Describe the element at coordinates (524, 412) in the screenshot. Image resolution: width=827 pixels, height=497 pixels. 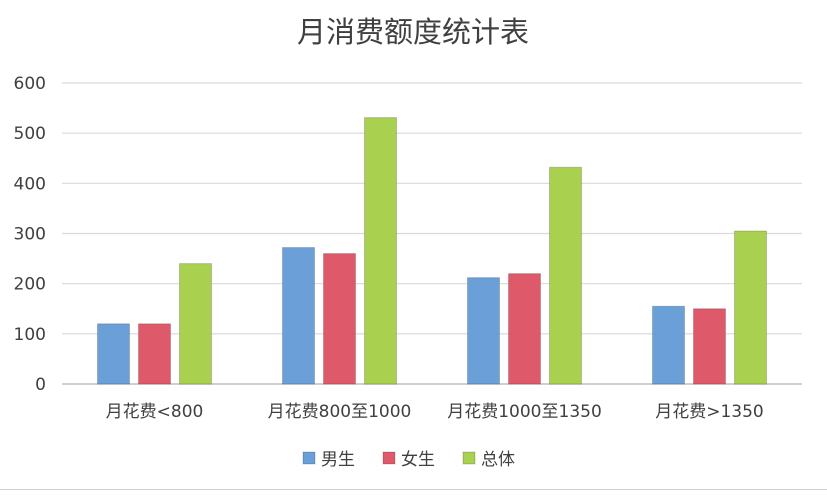
I see `category-label: 月花费1000至1350` at that location.